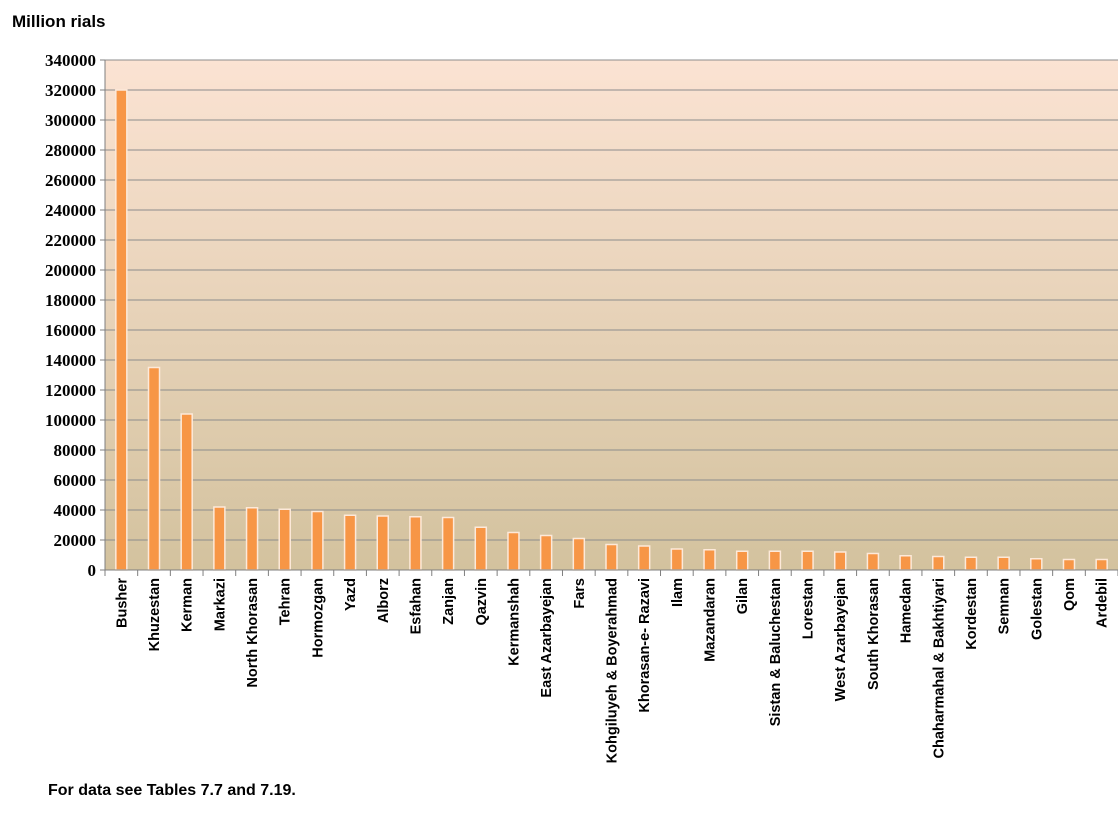  What do you see at coordinates (70, 330) in the screenshot?
I see `y-tick-label: 160000` at bounding box center [70, 330].